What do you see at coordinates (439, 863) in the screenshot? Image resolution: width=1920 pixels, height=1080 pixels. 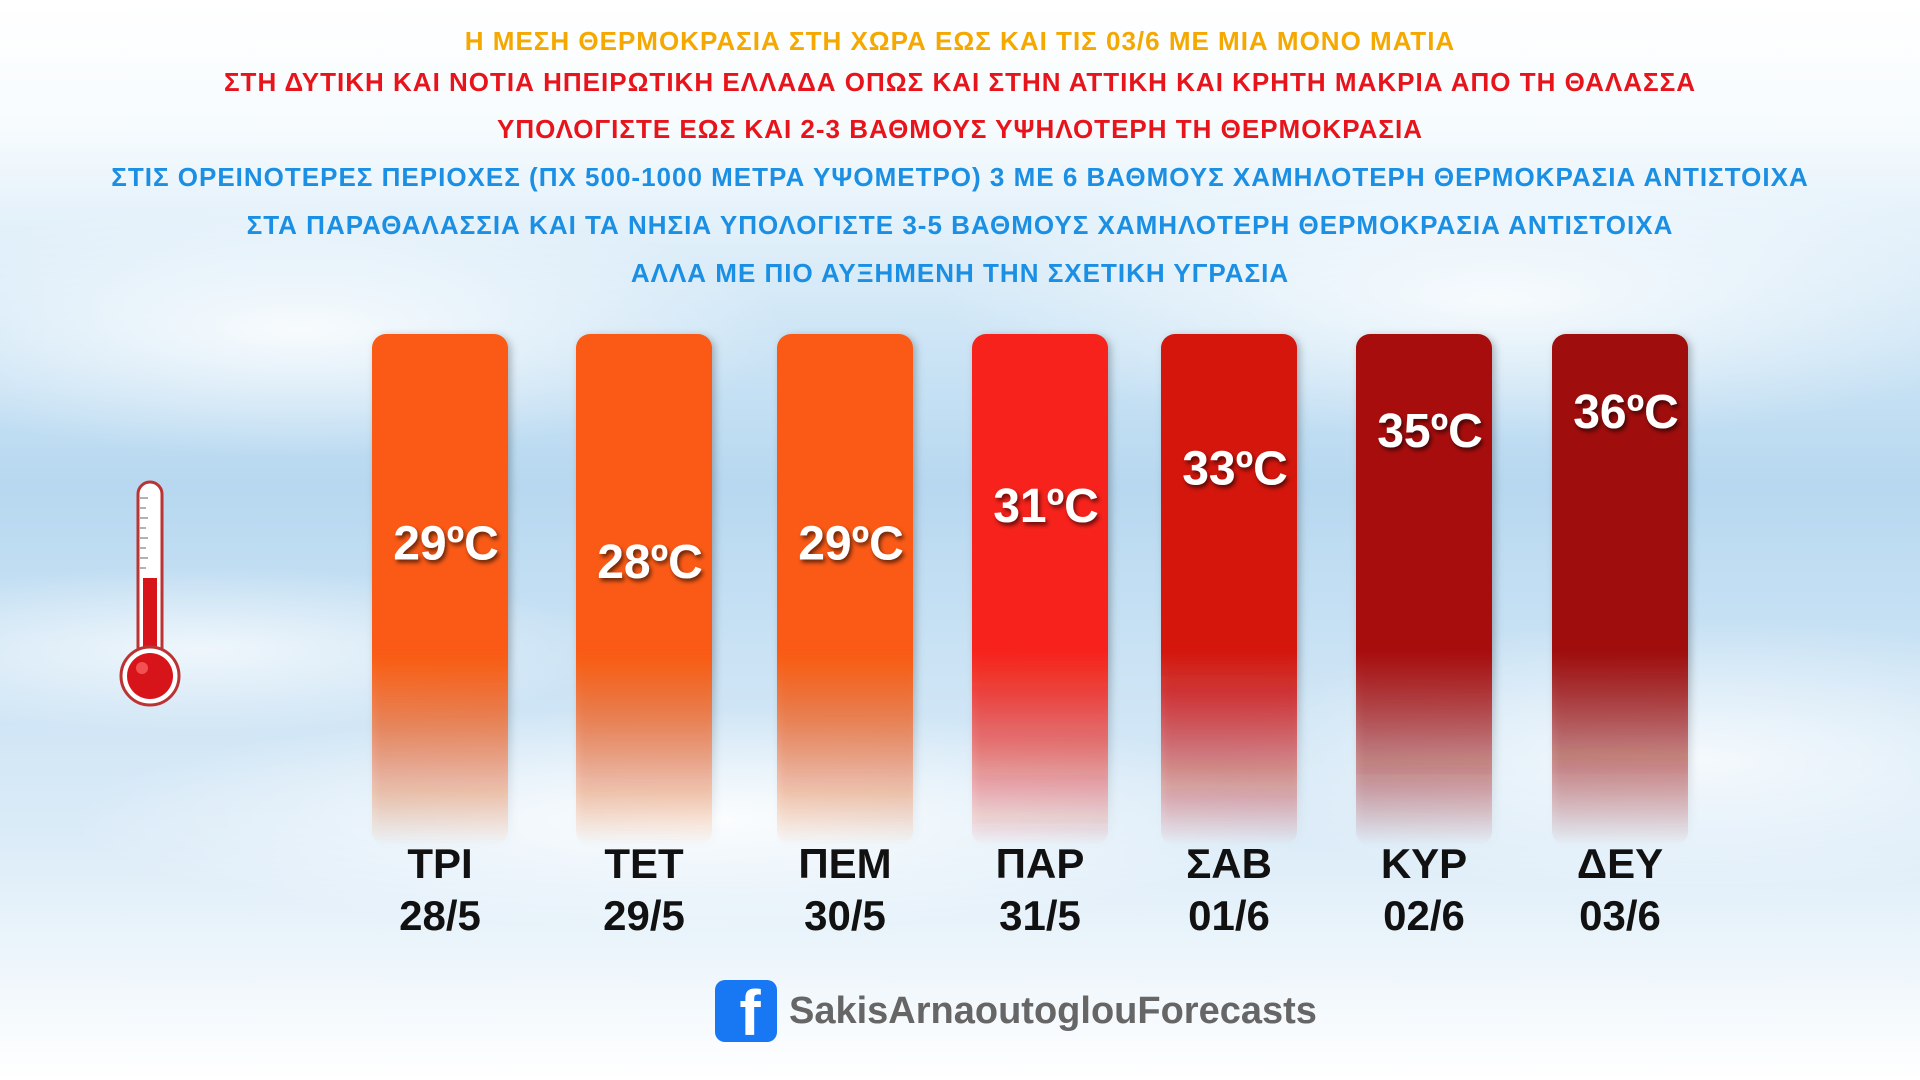 I see `day-label-0: ΤΡΙ` at bounding box center [439, 863].